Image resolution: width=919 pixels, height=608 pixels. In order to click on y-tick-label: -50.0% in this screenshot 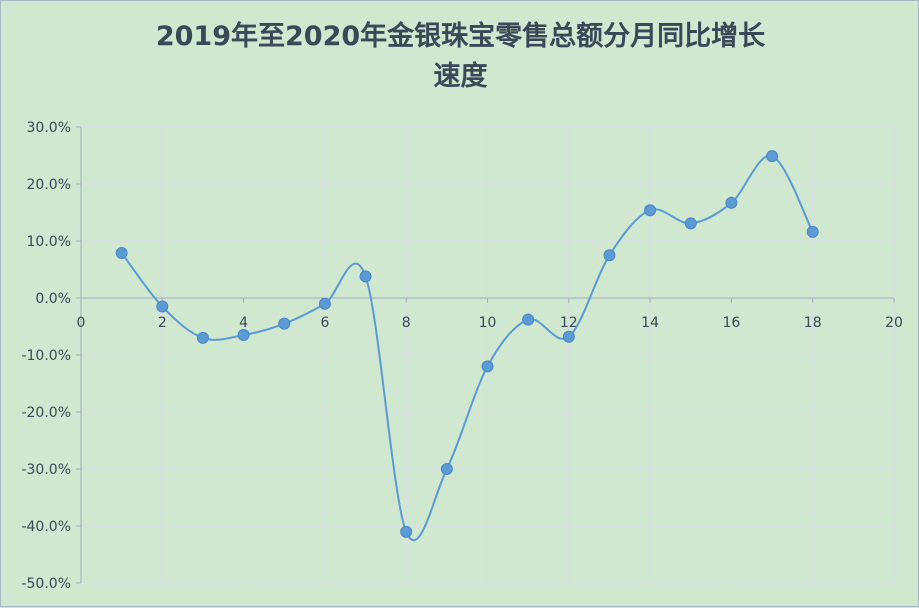, I will do `click(46, 584)`.